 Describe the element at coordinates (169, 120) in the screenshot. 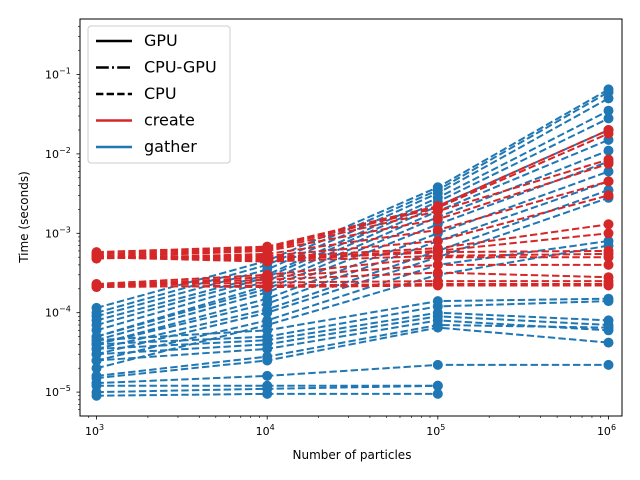

I see `legend-label: create` at that location.